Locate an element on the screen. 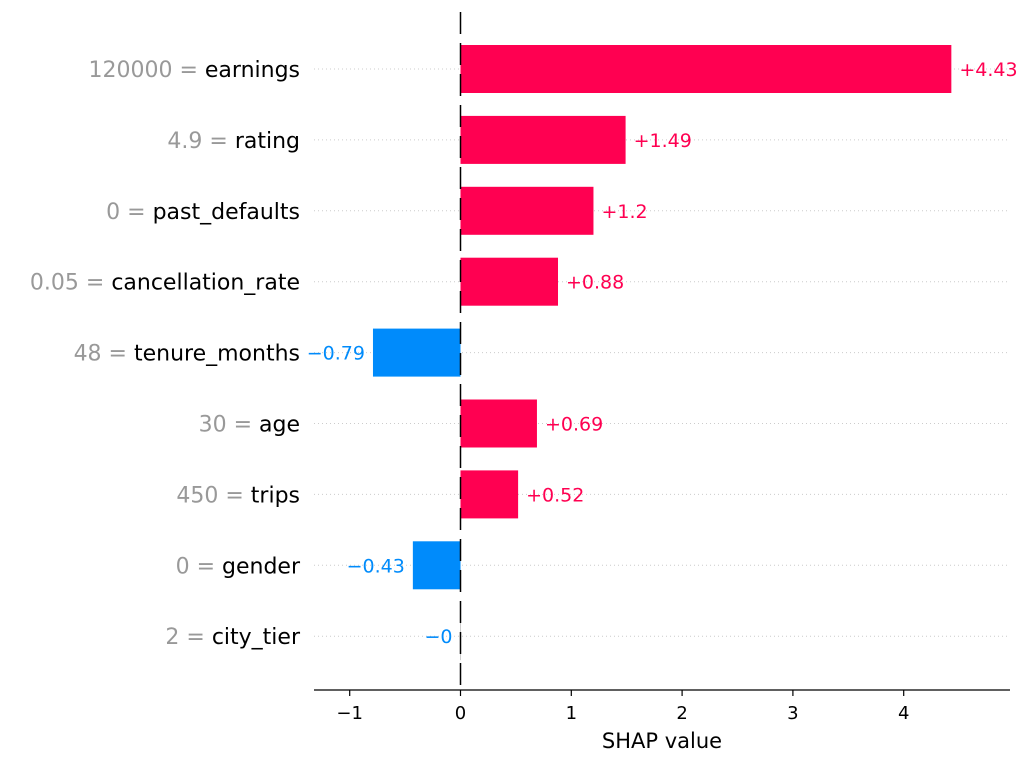 This screenshot has height=766, width=1035. x-tick-label: 2 is located at coordinates (681, 713).